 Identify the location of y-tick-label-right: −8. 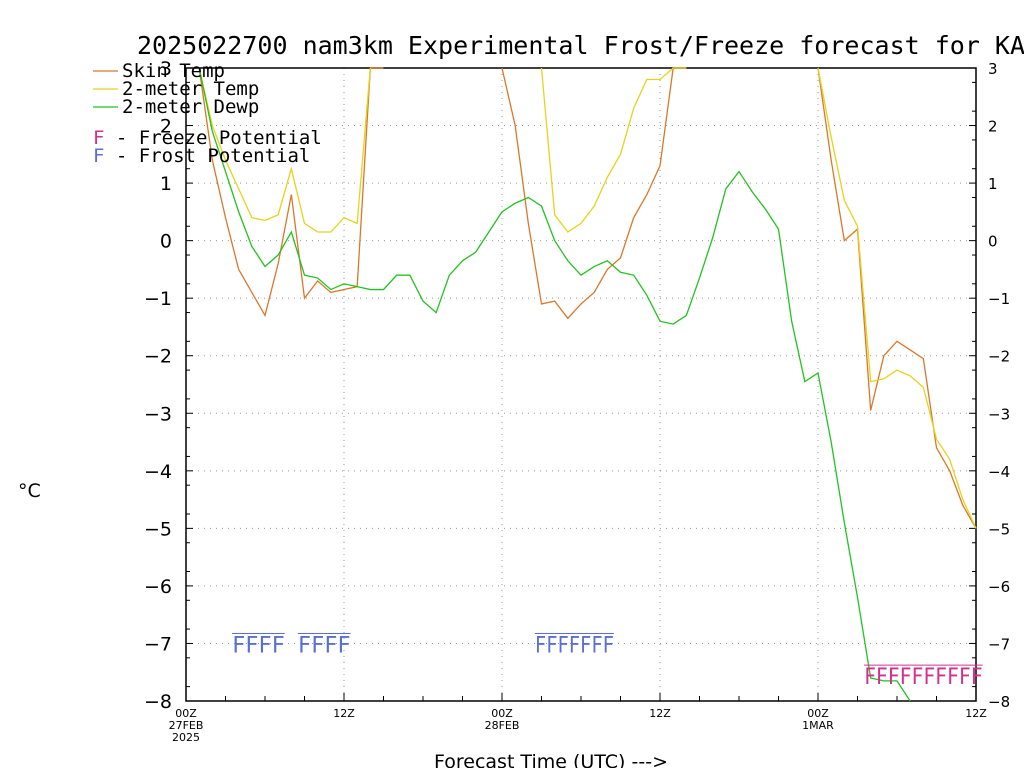
(999, 702).